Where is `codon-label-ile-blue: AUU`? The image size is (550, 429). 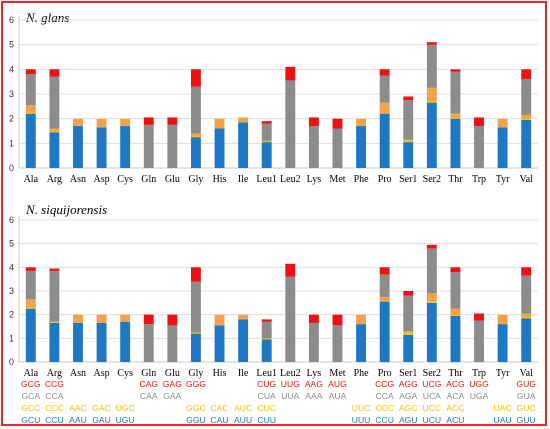
codon-label-ile-blue: AUU is located at coordinates (243, 420).